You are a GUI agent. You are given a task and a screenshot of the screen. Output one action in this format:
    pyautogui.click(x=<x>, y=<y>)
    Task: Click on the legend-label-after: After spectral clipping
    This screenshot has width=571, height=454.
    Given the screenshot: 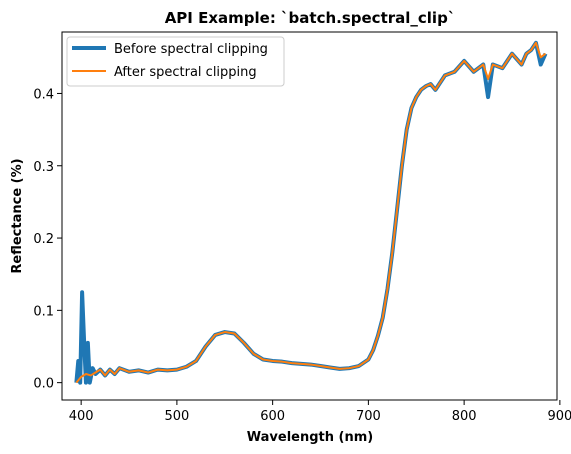 What is the action you would take?
    pyautogui.click(x=185, y=72)
    